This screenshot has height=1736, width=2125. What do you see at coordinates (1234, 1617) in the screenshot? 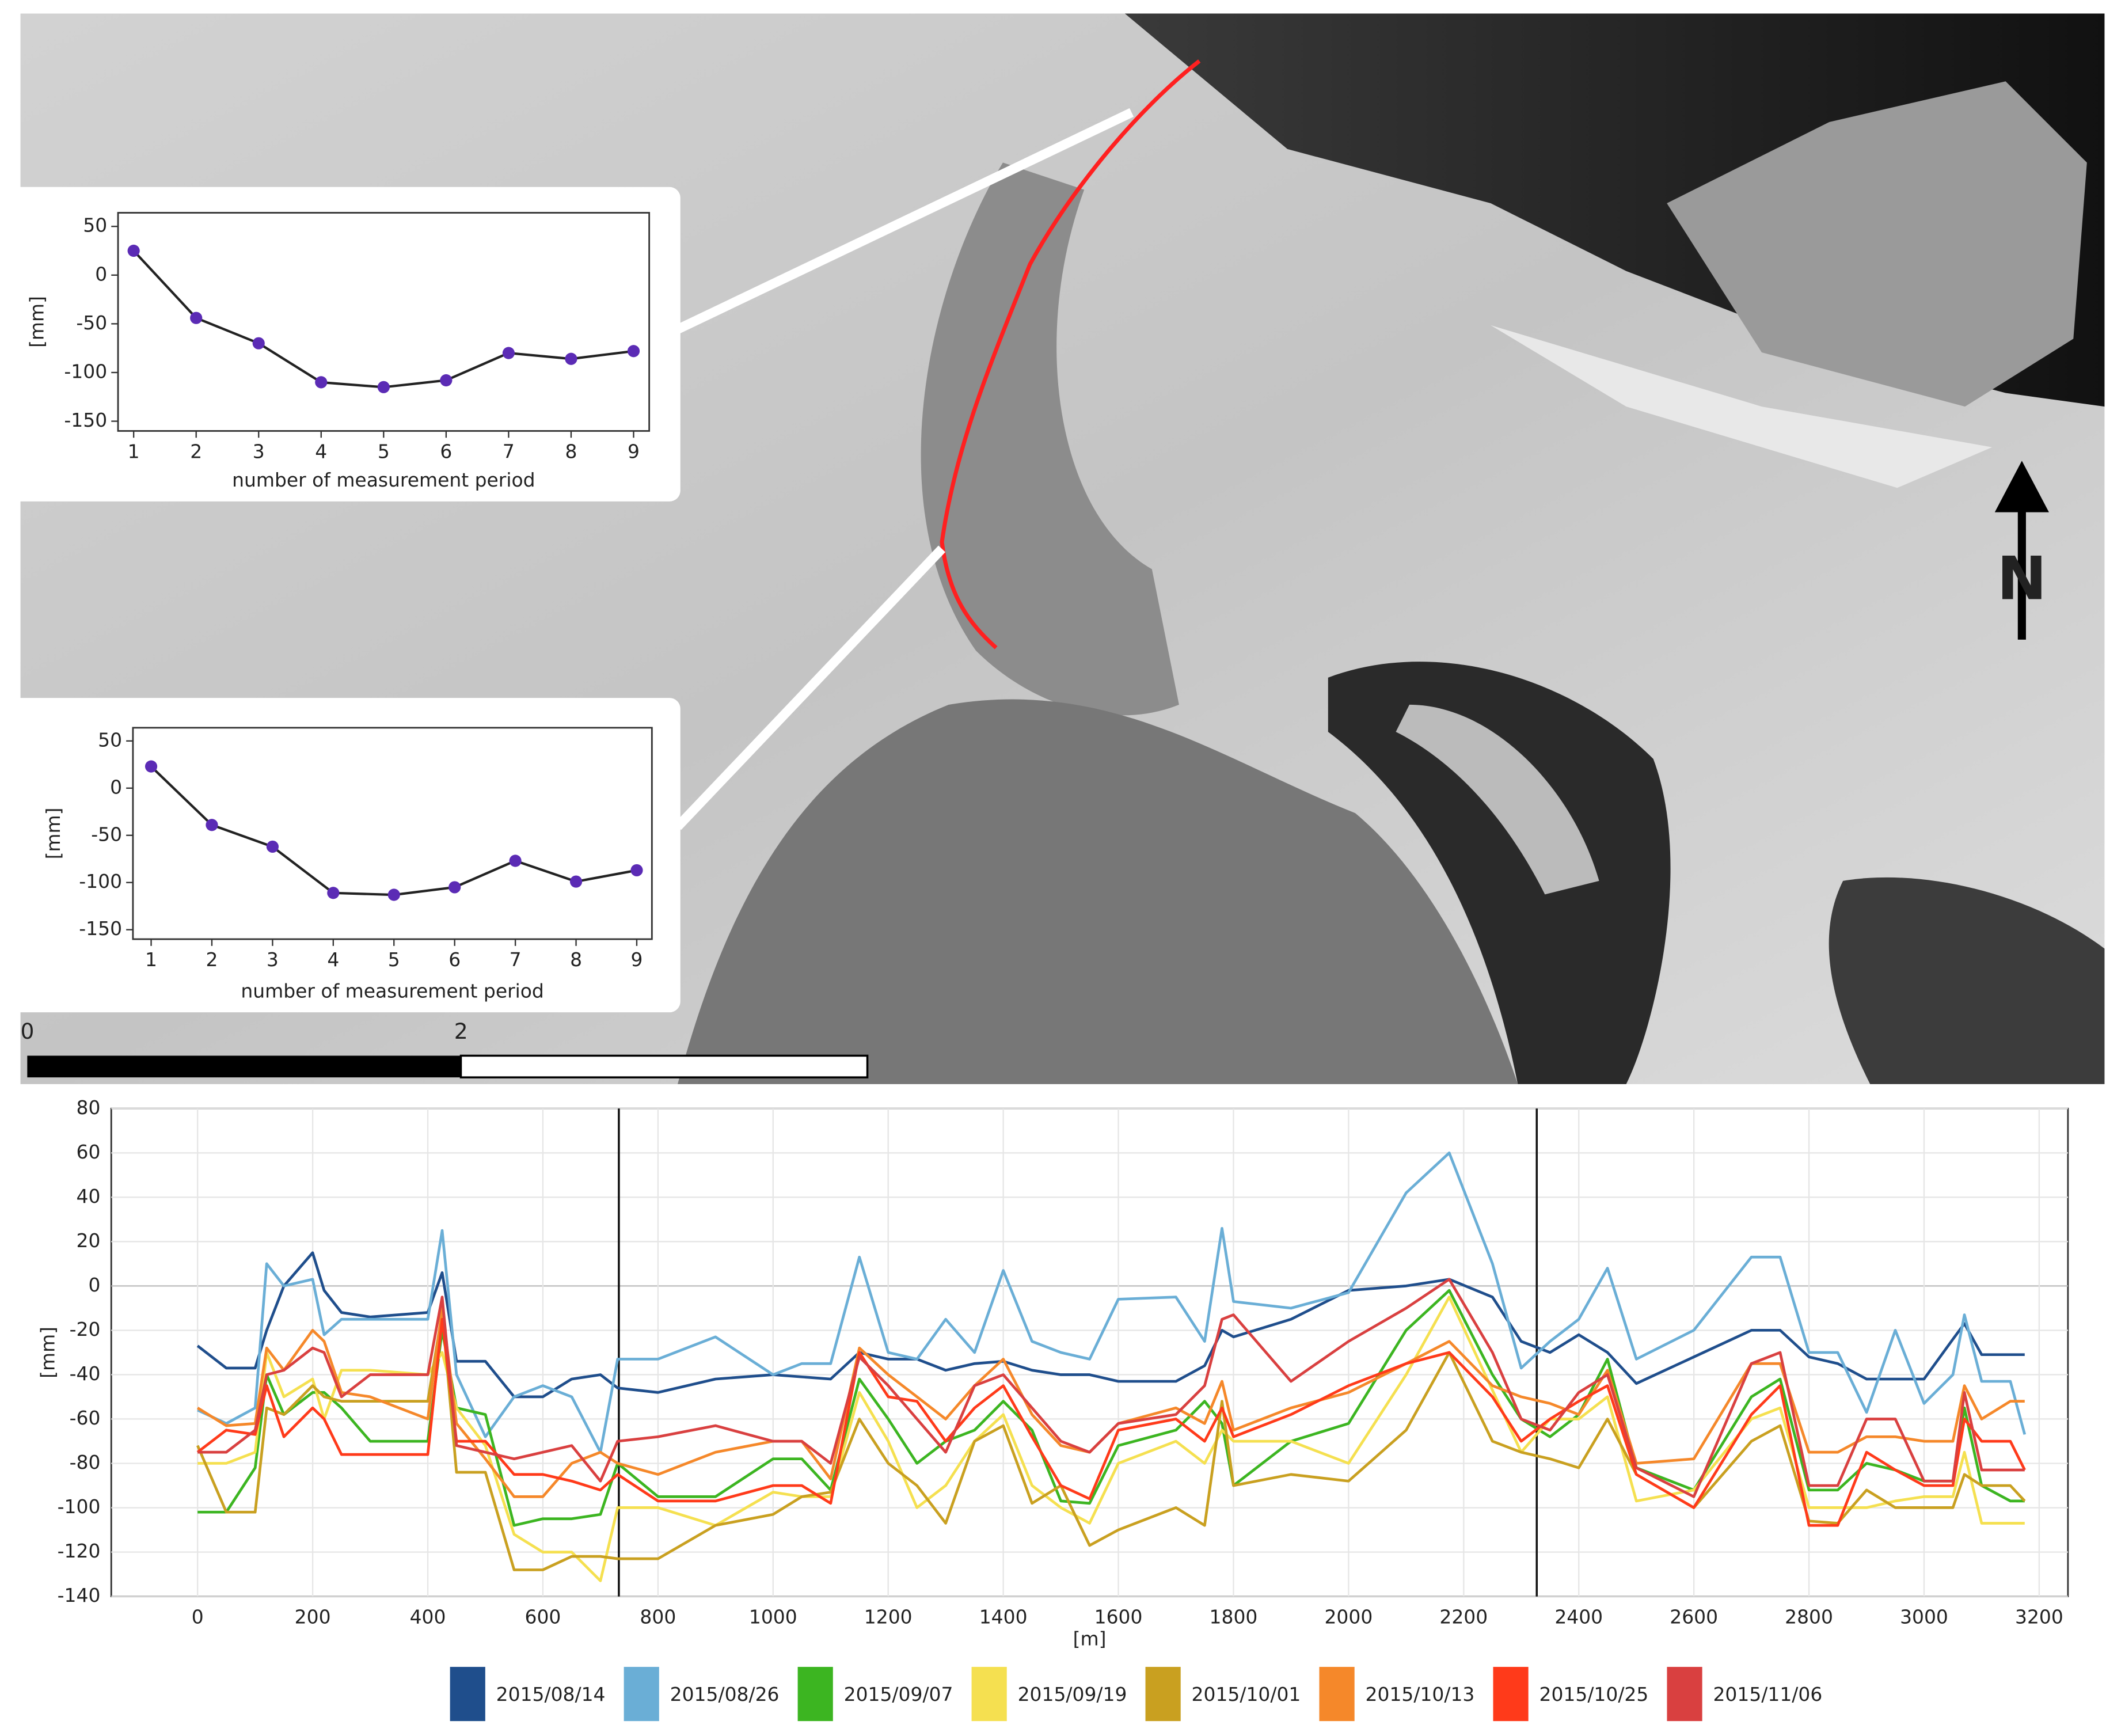
I see `x-tick-label: 1800` at bounding box center [1234, 1617].